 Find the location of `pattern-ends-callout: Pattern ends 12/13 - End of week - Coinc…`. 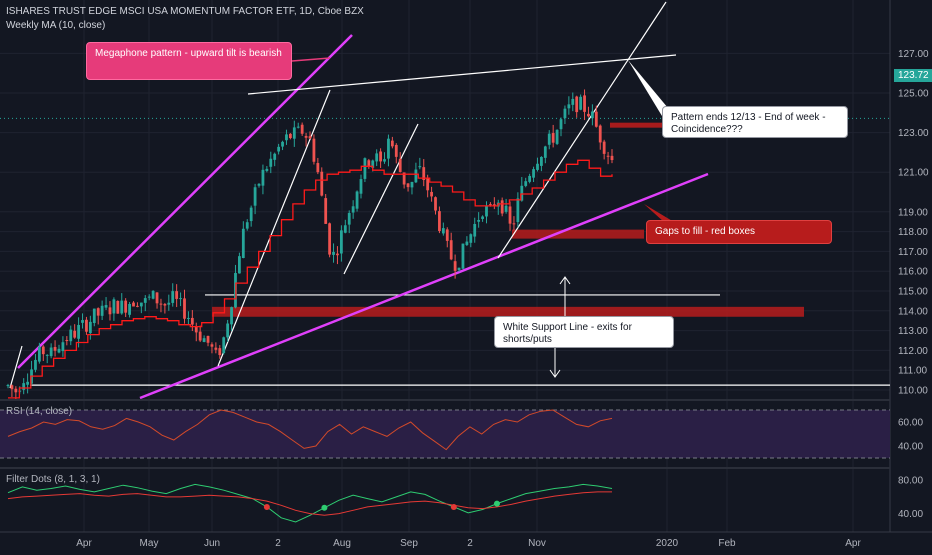

pattern-ends-callout: Pattern ends 12/13 - End of week - Coinc… is located at coordinates (755, 122).